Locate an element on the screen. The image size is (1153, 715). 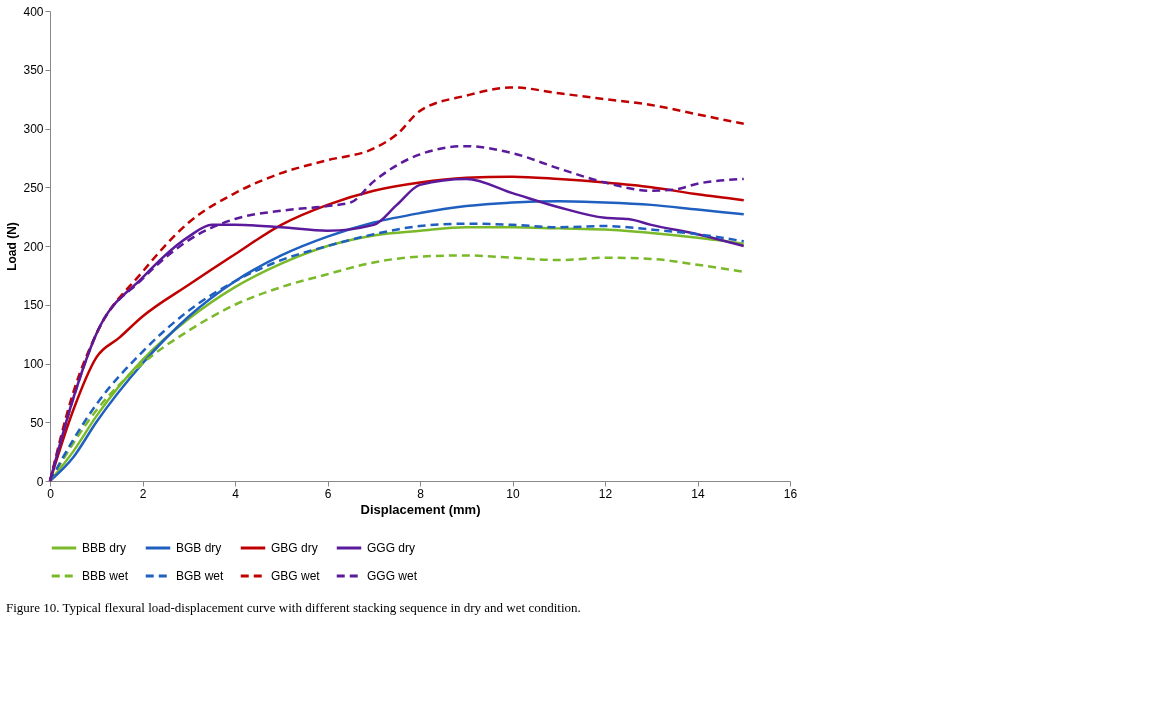
x-tick-label: 2 is located at coordinates (143, 493).